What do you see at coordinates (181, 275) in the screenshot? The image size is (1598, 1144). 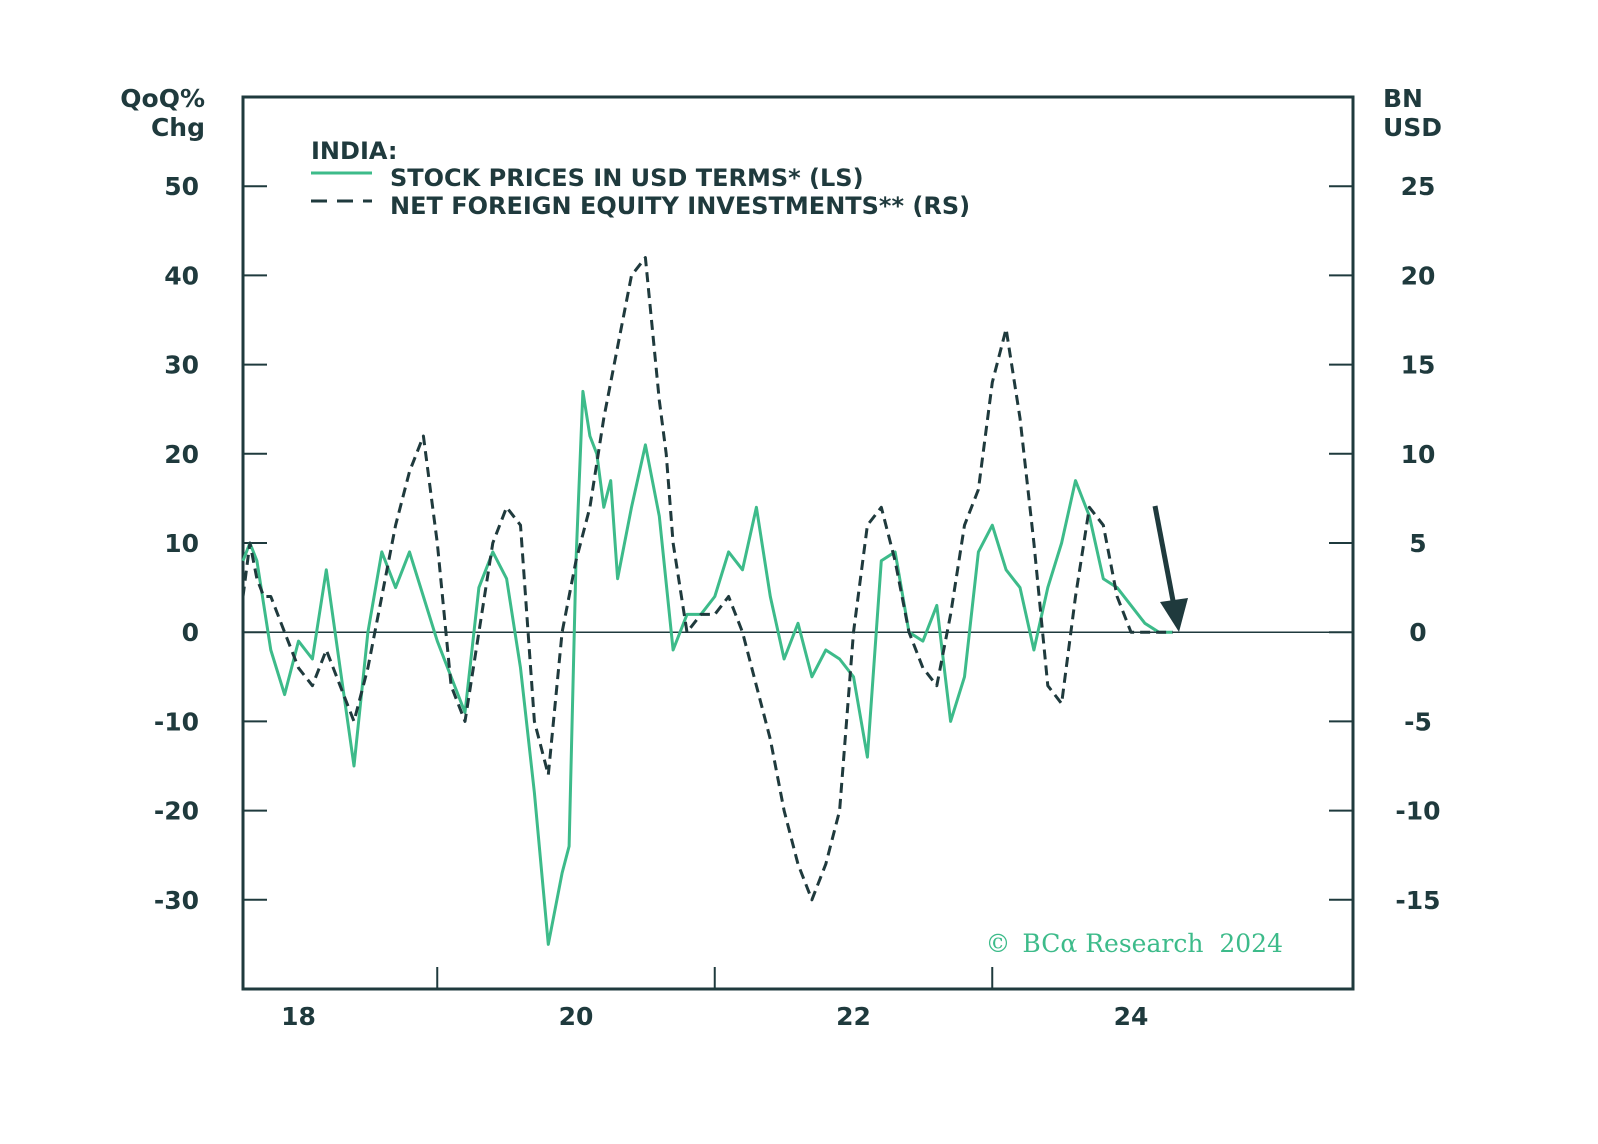 I see `left-tick-label: 40` at bounding box center [181, 275].